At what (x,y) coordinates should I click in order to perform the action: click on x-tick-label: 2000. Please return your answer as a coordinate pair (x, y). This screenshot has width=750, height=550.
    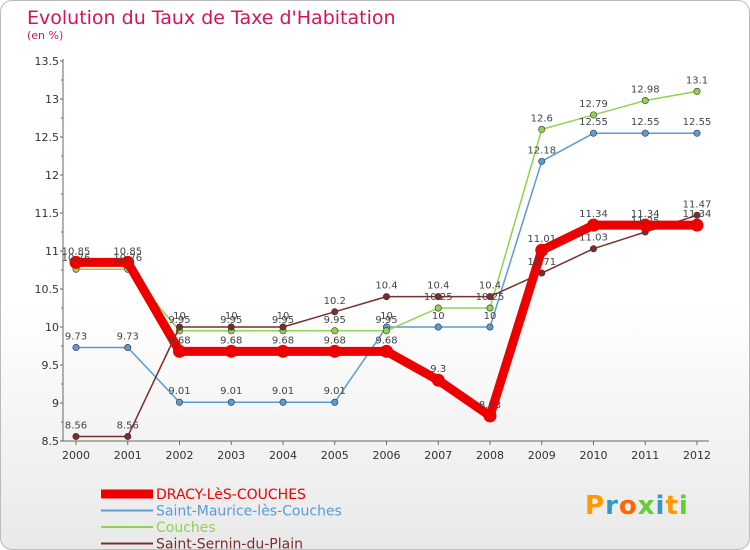
    Looking at the image, I should click on (76, 455).